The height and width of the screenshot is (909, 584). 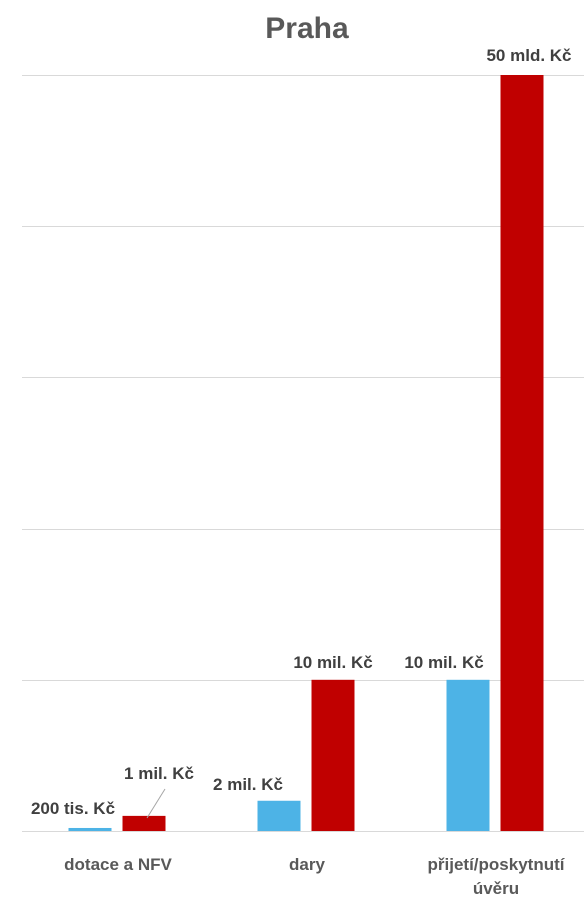 I want to click on chart-title: Praha, so click(x=307, y=28).